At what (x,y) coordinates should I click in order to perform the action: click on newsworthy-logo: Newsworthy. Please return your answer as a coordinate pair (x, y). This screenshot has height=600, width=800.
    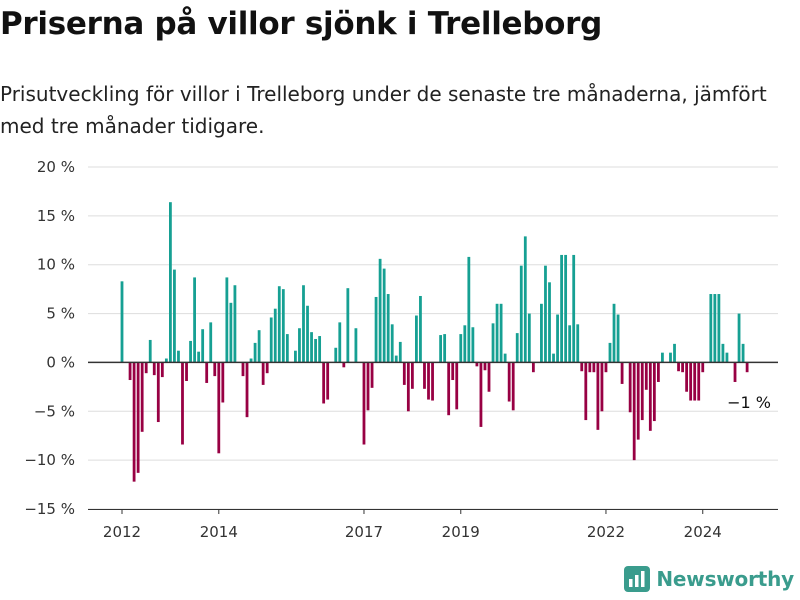
    Looking at the image, I should click on (709, 579).